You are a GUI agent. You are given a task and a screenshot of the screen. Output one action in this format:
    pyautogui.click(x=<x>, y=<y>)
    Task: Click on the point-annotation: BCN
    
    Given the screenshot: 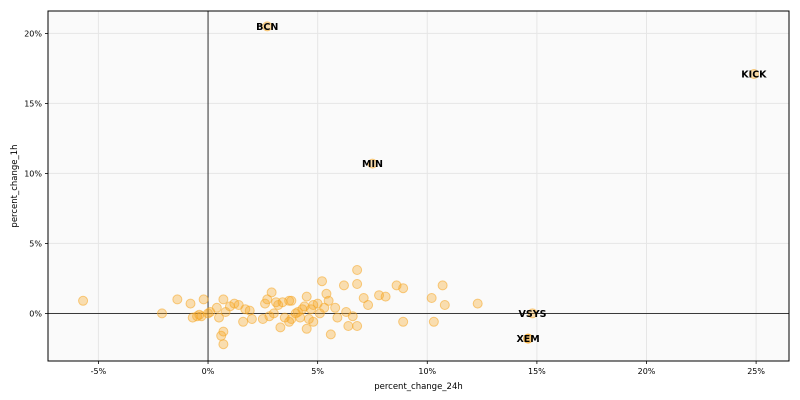 What is the action you would take?
    pyautogui.click(x=267, y=27)
    